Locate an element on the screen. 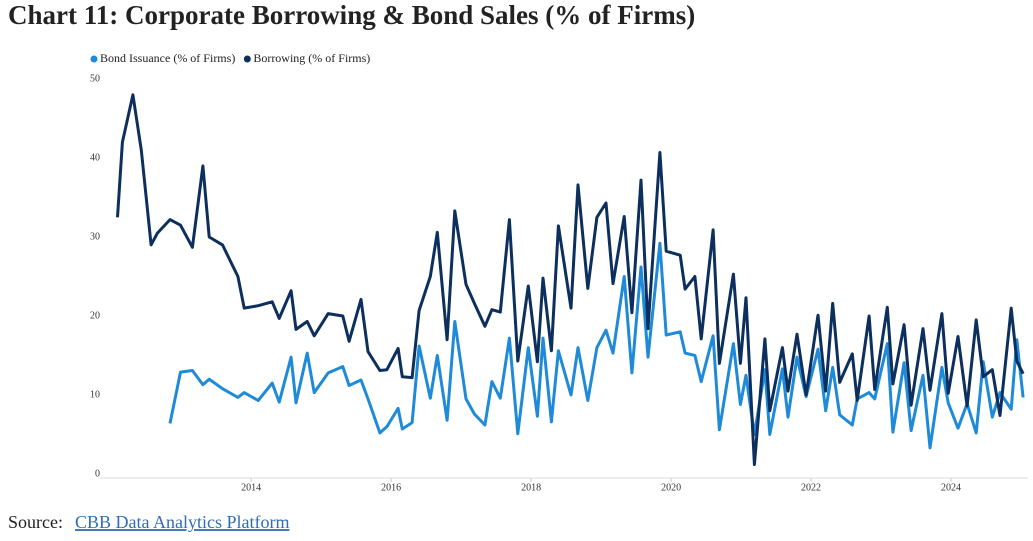 This screenshot has height=541, width=1033. y-tick-label: 50 is located at coordinates (95, 78).